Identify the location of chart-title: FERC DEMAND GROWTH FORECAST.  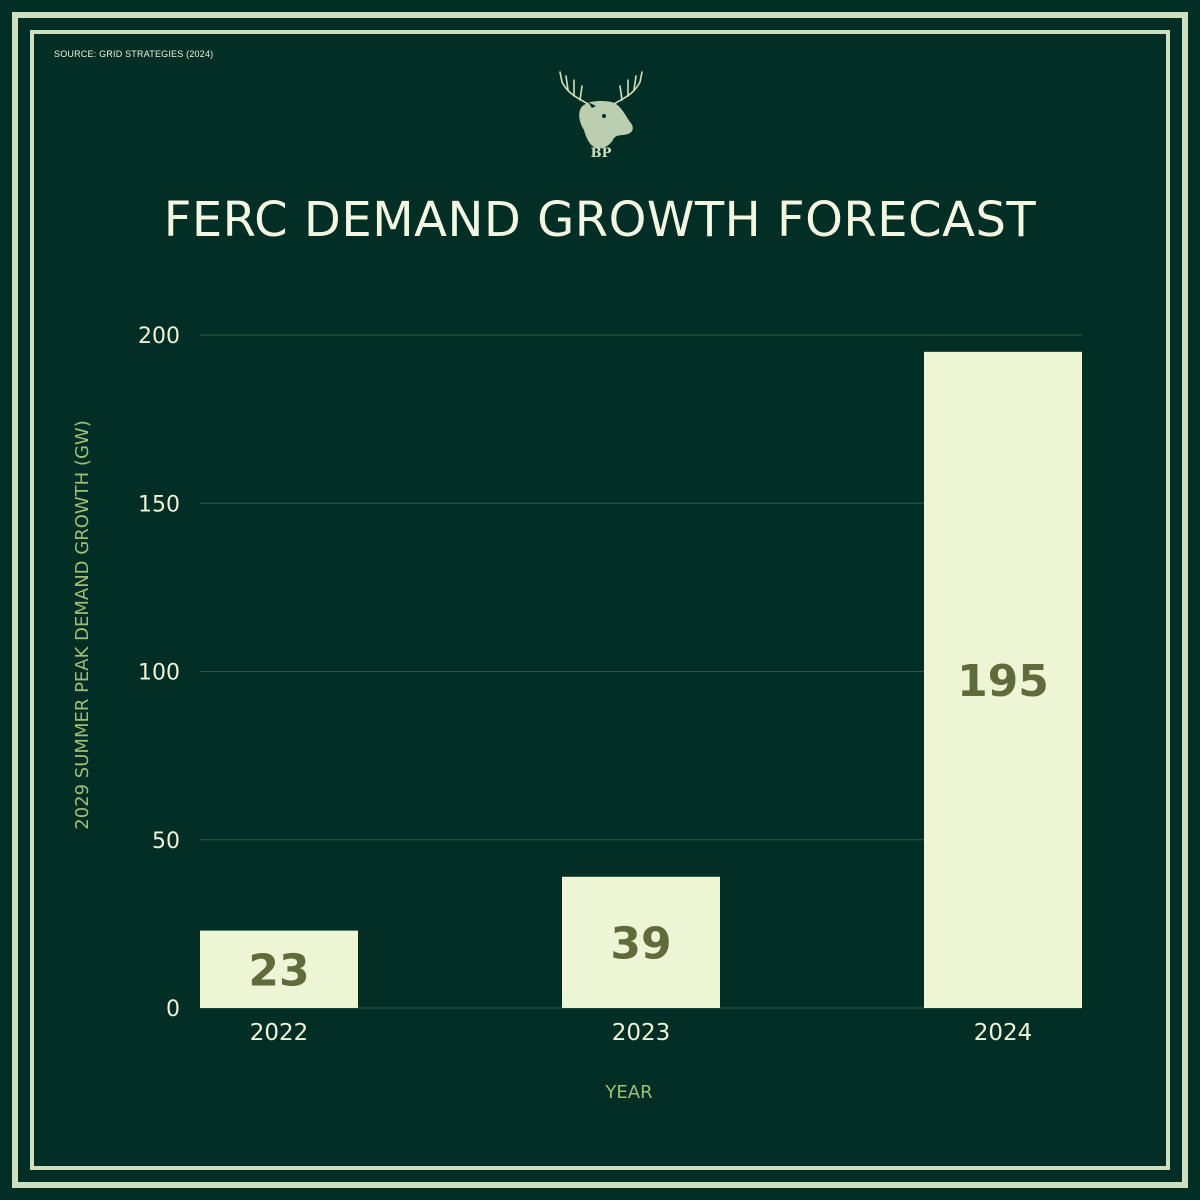
(600, 220).